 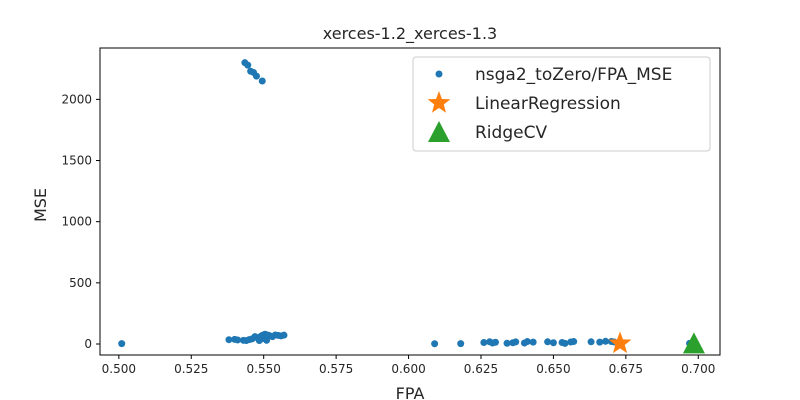 What do you see at coordinates (119, 369) in the screenshot?
I see `x-tick-label: 0.500` at bounding box center [119, 369].